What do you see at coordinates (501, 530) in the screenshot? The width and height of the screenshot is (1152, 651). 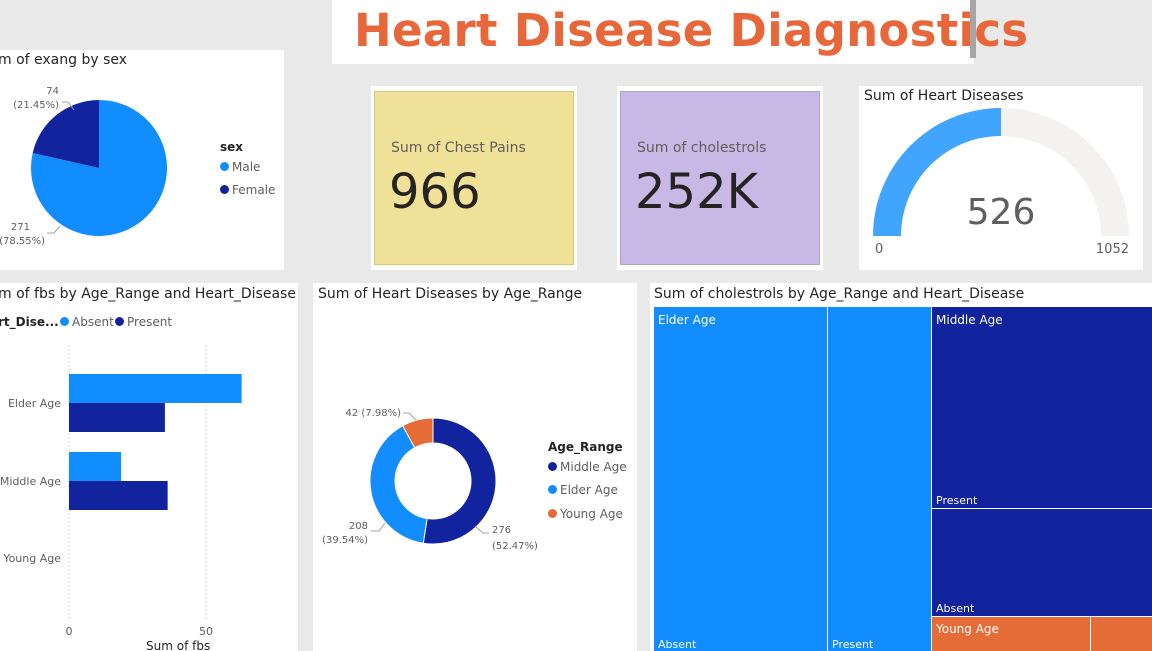 I see `donut-label-middle-value: 276` at bounding box center [501, 530].